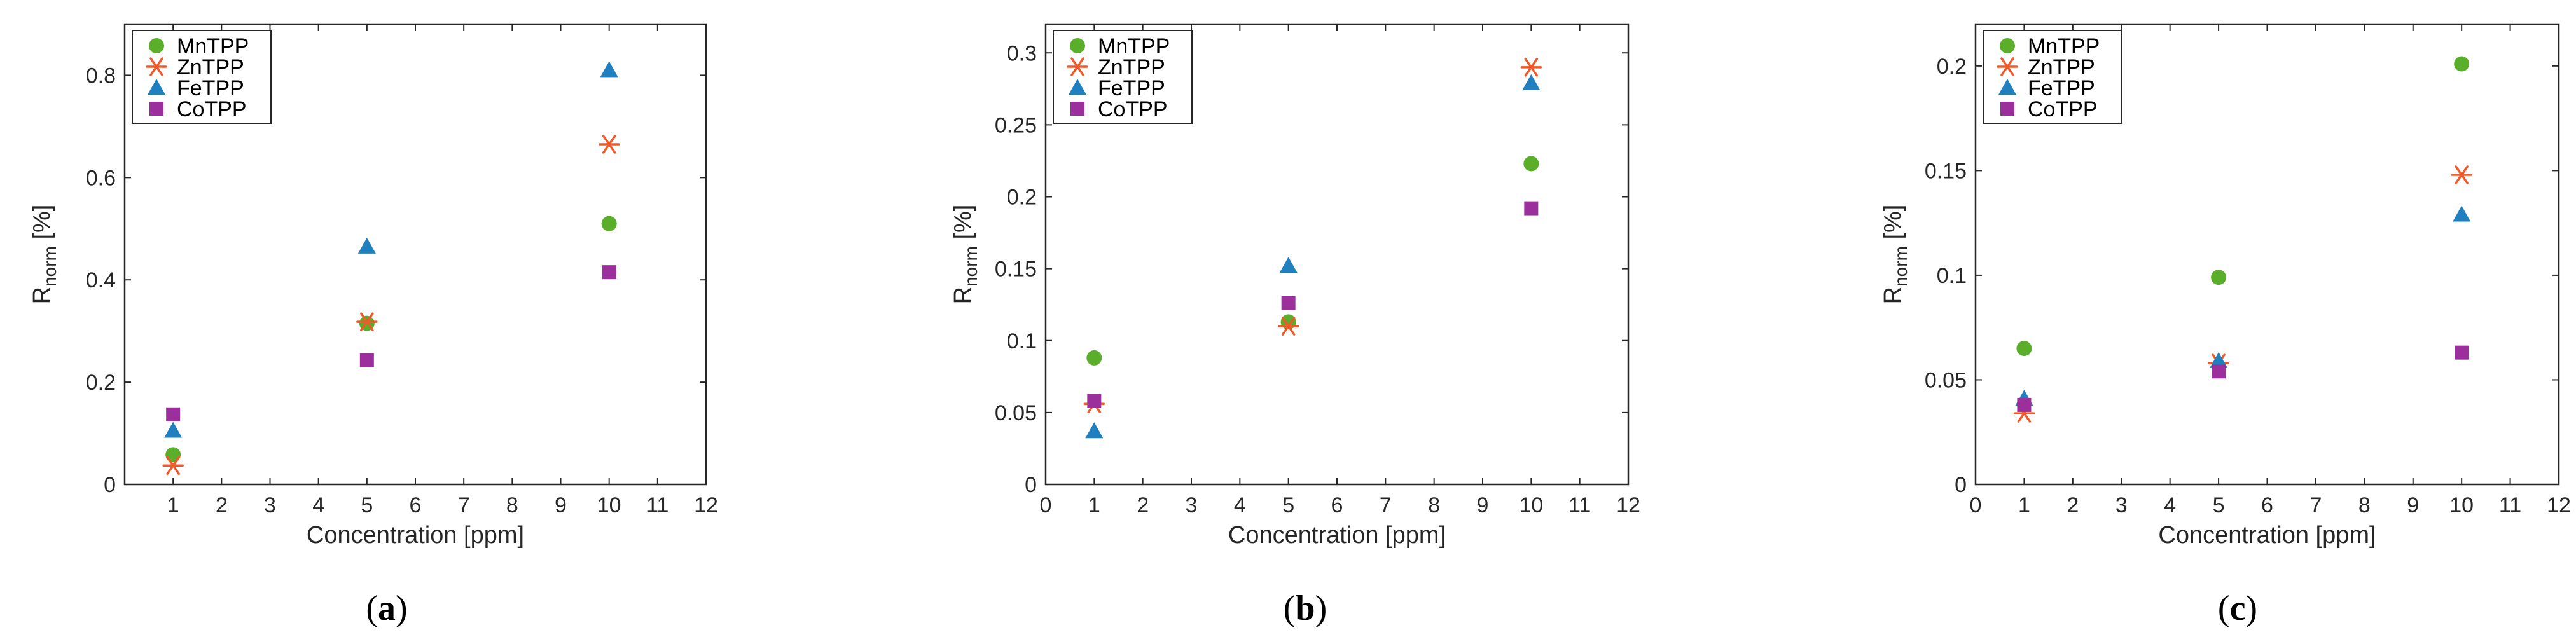  I want to click on y-tick-label: 0.4, so click(101, 280).